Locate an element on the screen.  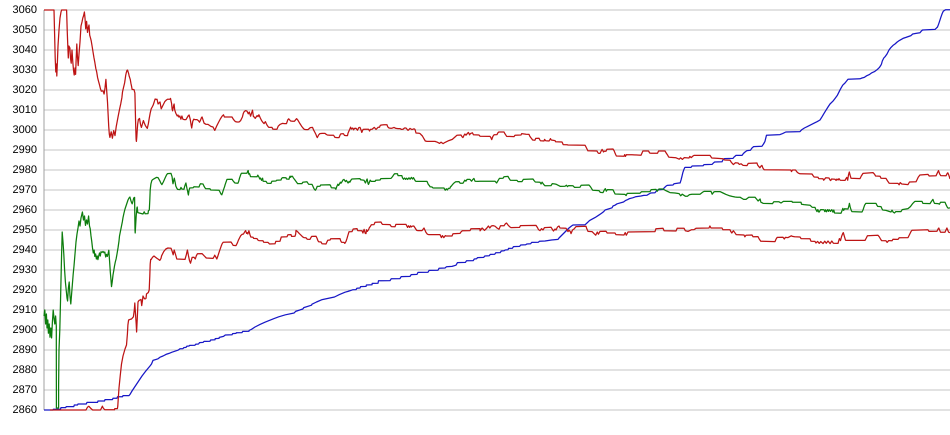
svg-text: 2860 is located at coordinates (25, 410).